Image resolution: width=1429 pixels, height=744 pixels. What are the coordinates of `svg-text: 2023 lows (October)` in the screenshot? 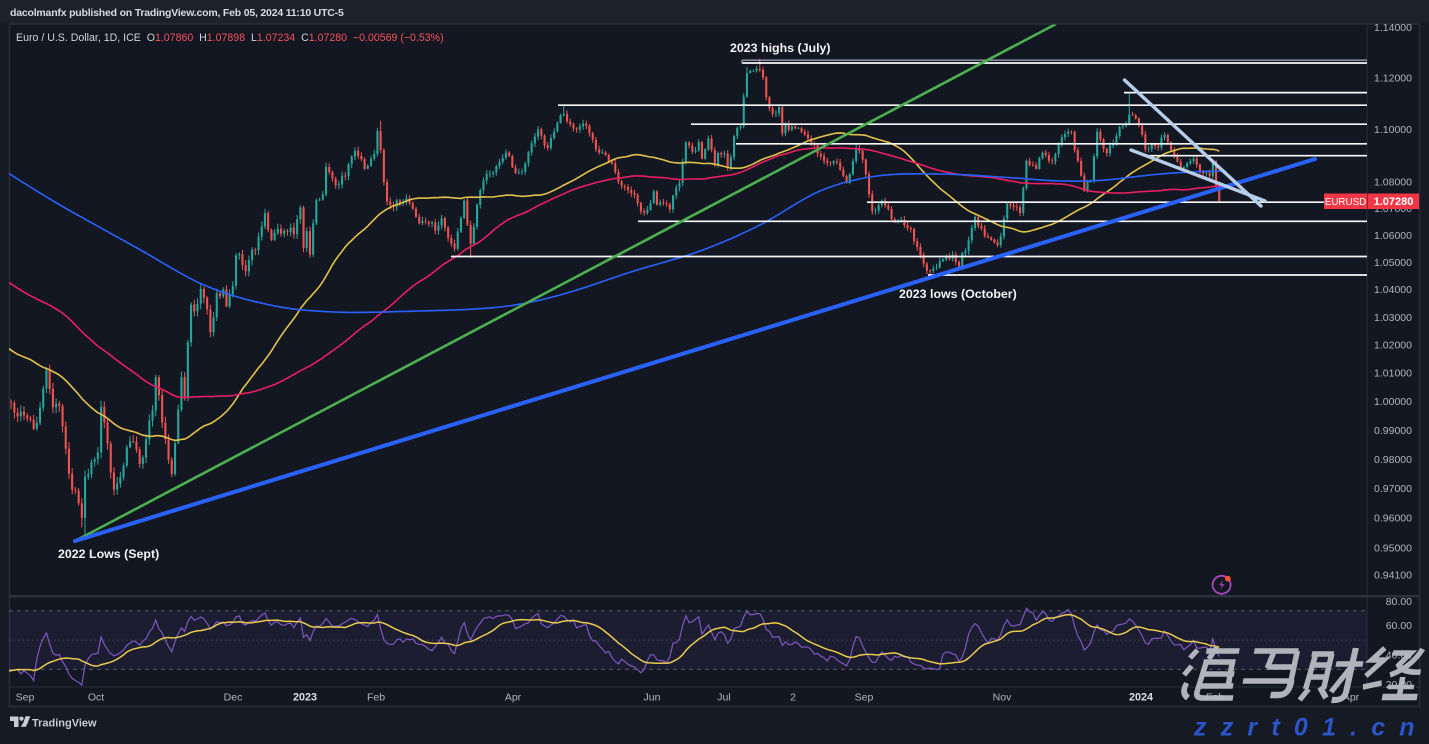 It's located at (958, 294).